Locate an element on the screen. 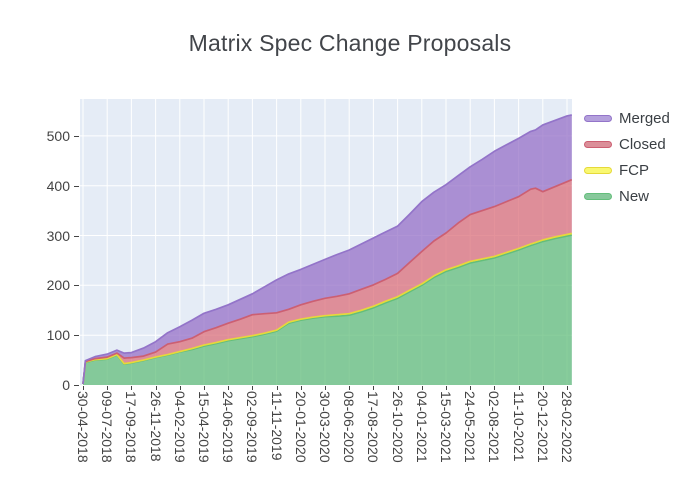 The height and width of the screenshot is (500, 700). legend-swatch-merged is located at coordinates (598, 118).